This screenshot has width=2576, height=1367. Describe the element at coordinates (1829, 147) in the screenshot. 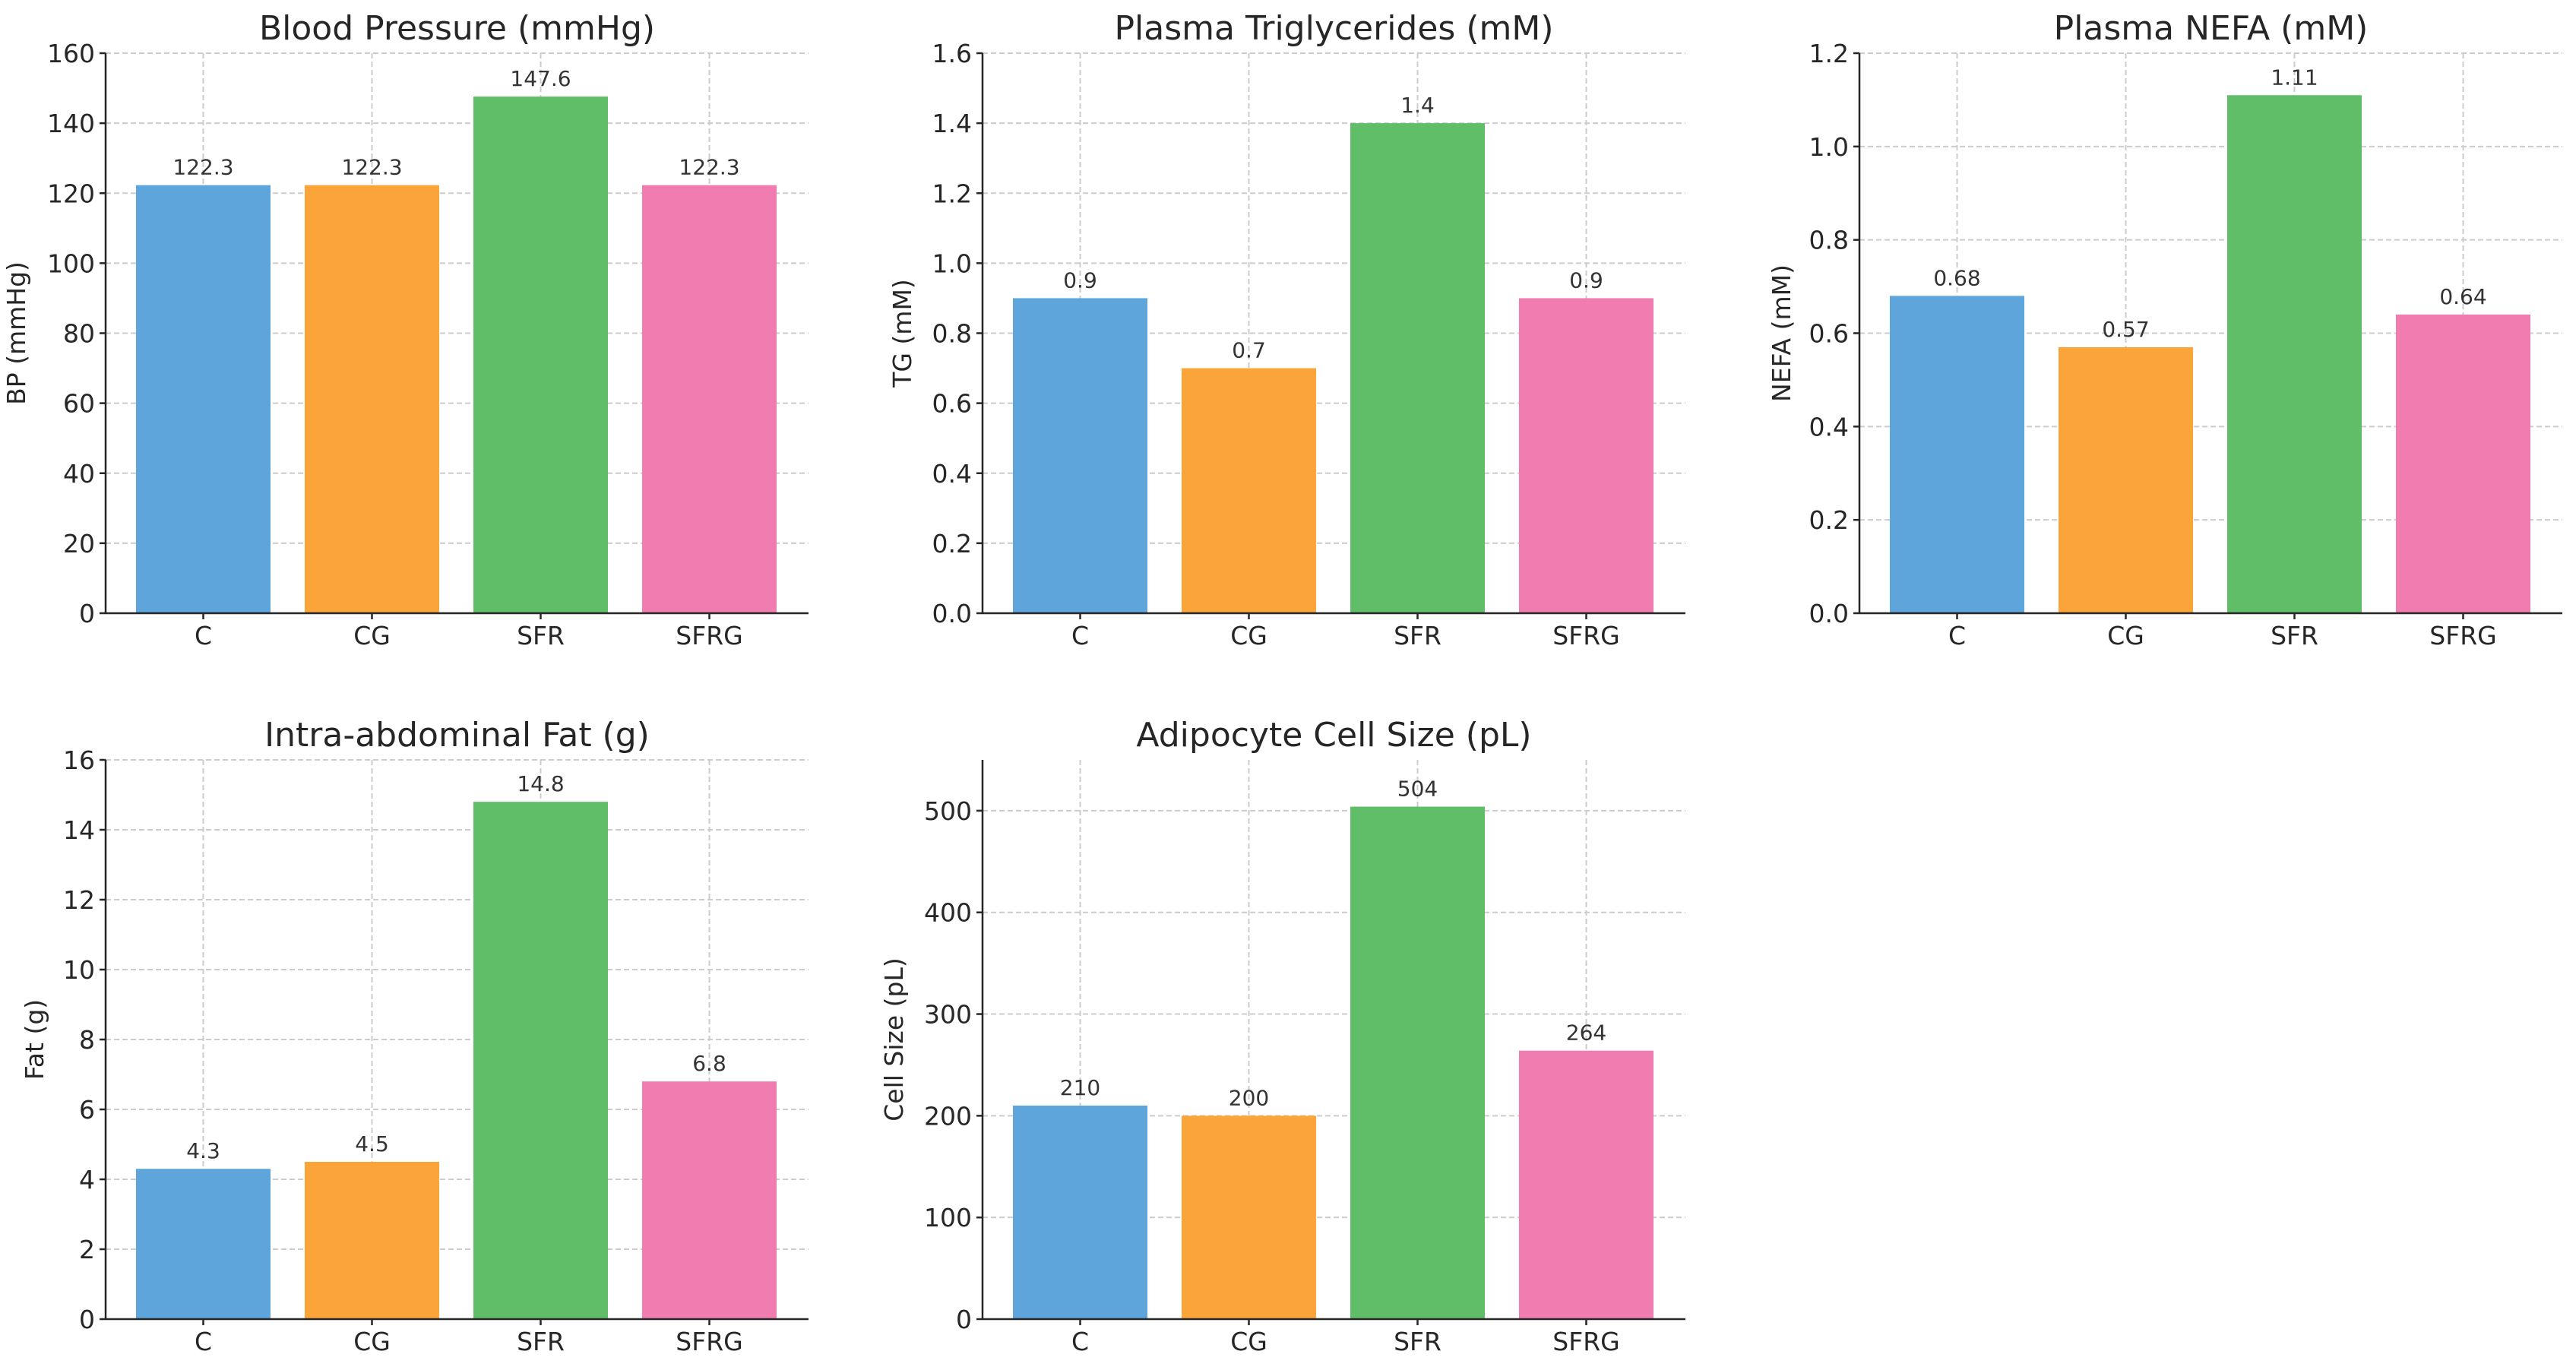

I see `chart-2-ytick-label-5: 1.0` at that location.